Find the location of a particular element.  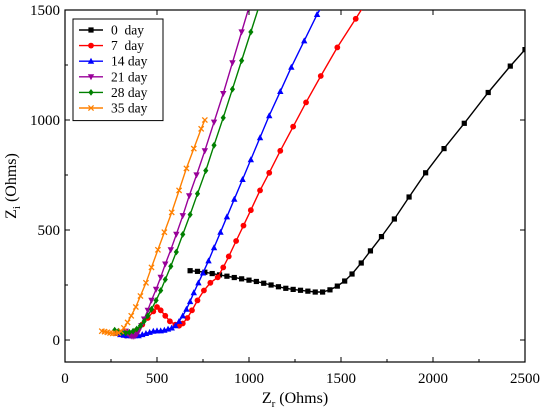

y-tick-label: 1500 is located at coordinates (45, 11).